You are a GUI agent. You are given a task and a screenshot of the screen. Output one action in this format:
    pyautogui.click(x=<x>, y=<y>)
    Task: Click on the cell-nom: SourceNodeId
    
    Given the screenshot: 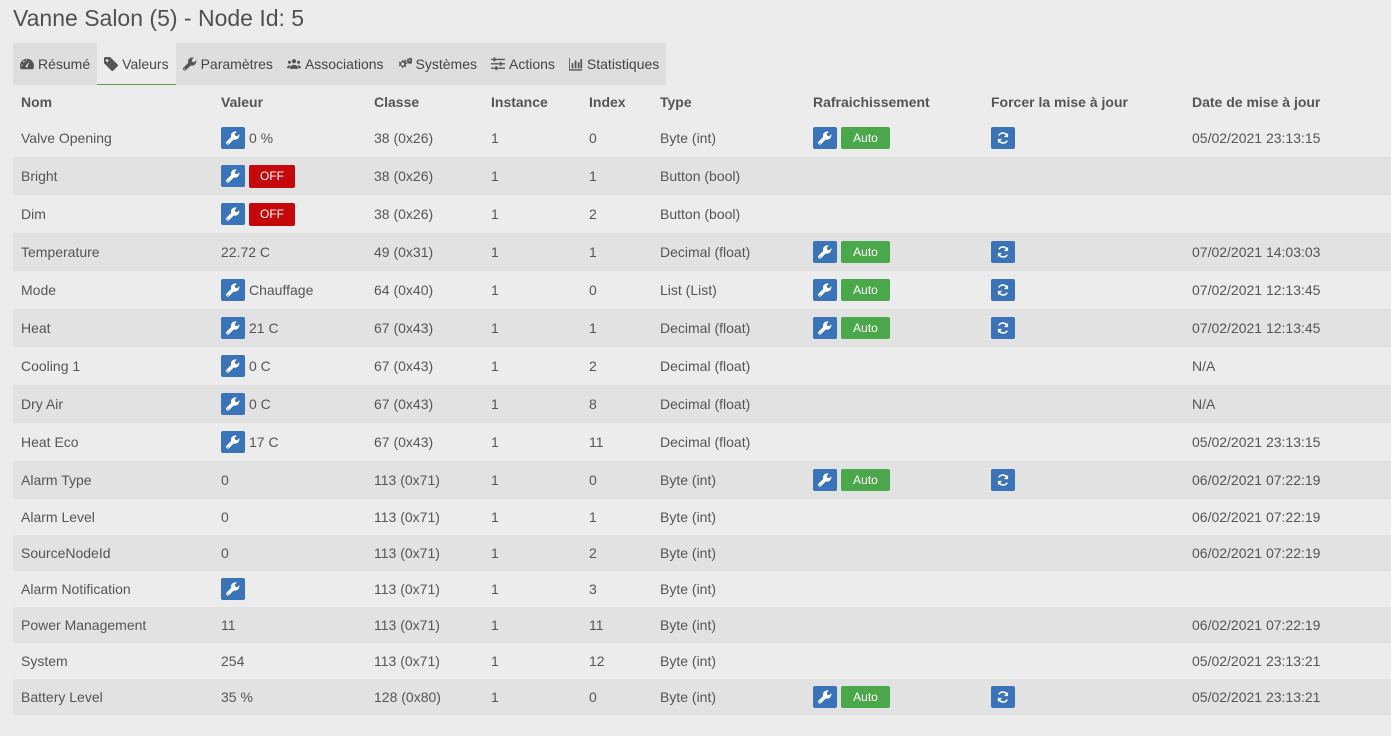 What is the action you would take?
    pyautogui.click(x=66, y=553)
    